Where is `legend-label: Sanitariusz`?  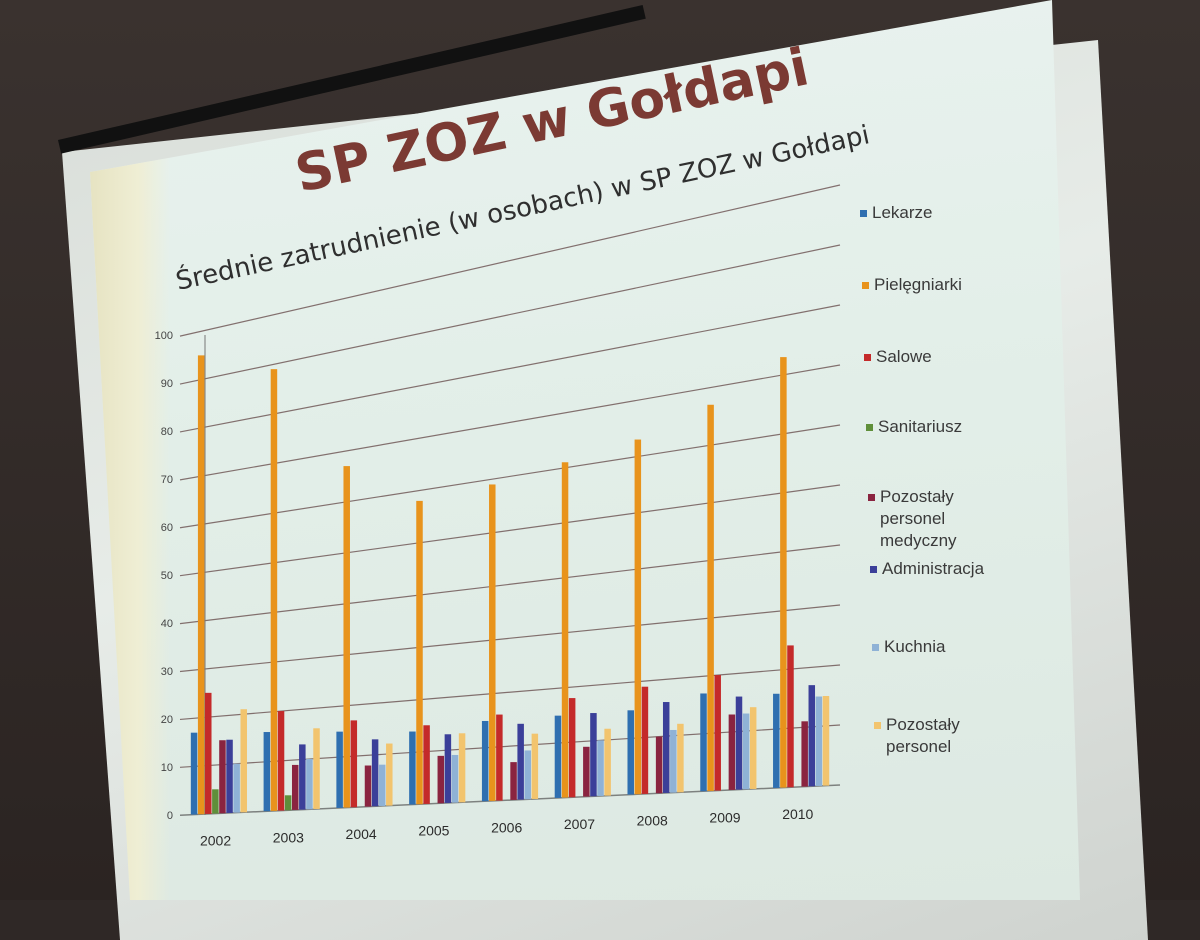
legend-label: Sanitariusz is located at coordinates (920, 426).